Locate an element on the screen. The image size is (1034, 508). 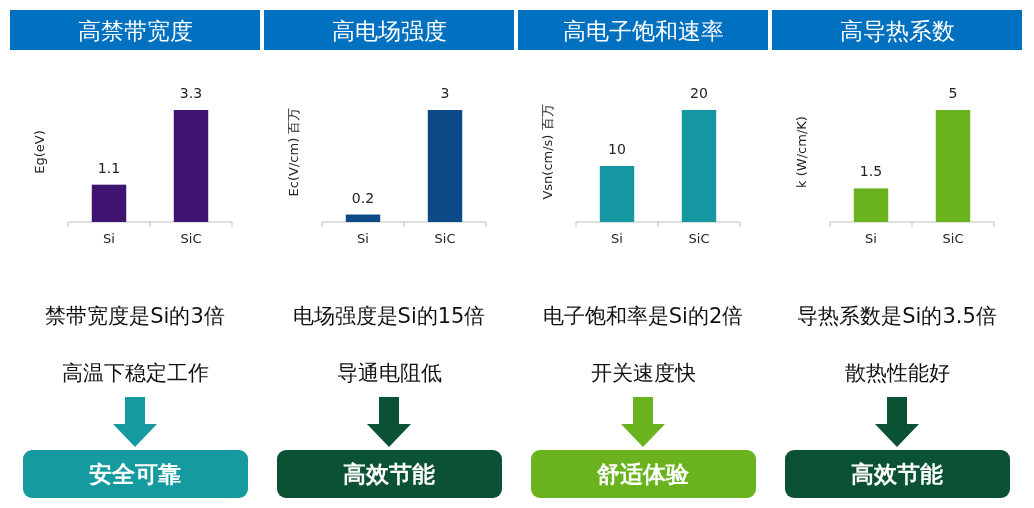
y-axis-title: Vsn(cm/s) 百万 is located at coordinates (547, 152).